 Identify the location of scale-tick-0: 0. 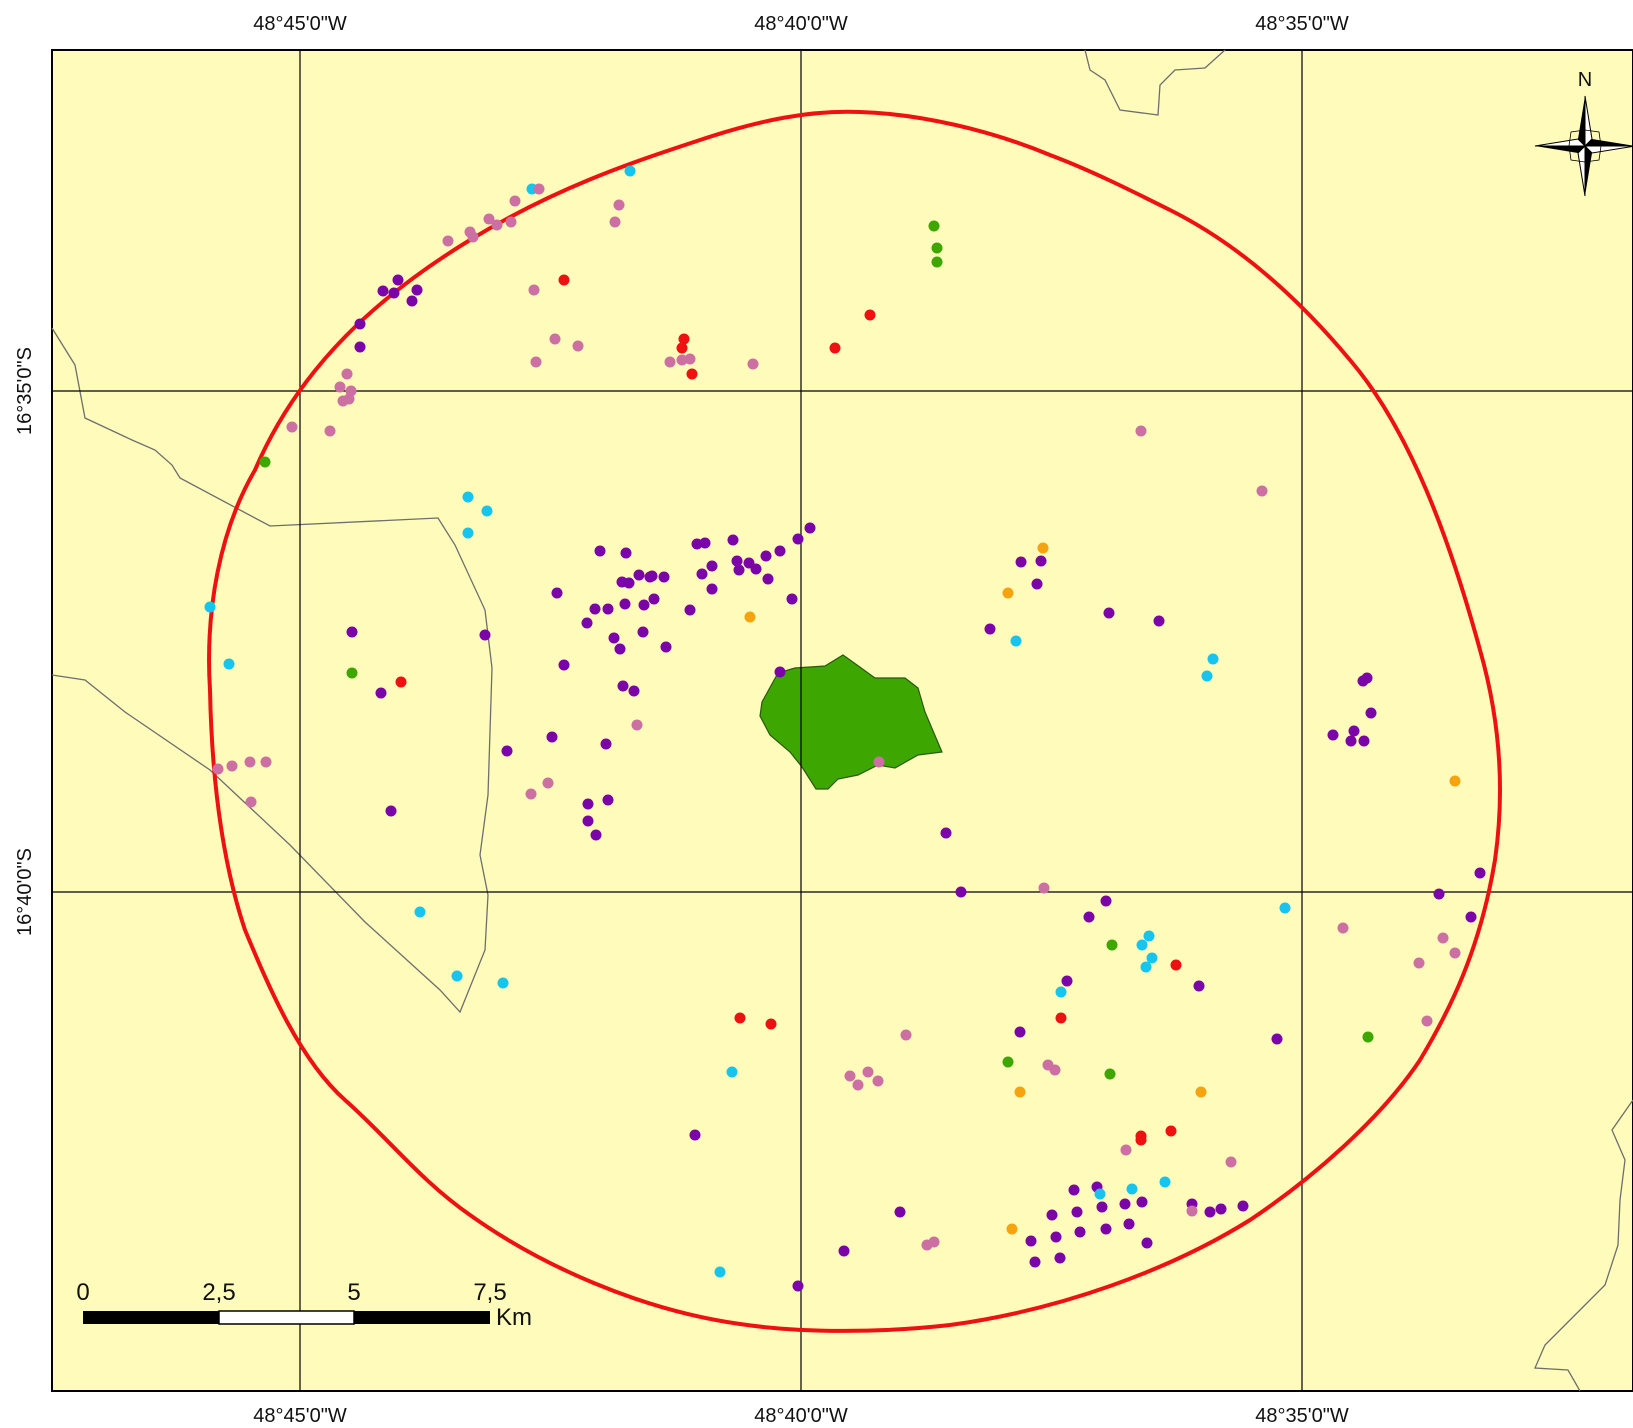
(82, 1292).